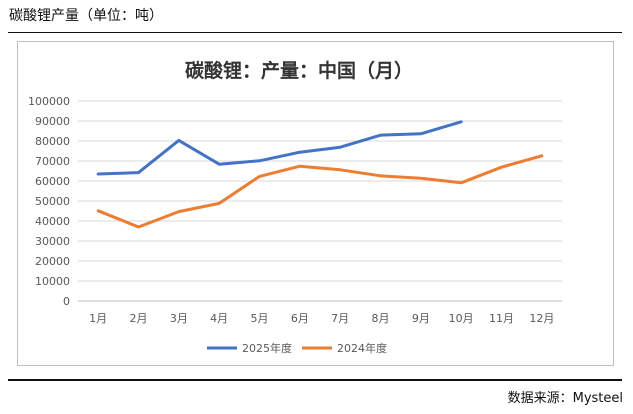 This screenshot has width=633, height=414. I want to click on y-tick-label: 30000, so click(52, 241).